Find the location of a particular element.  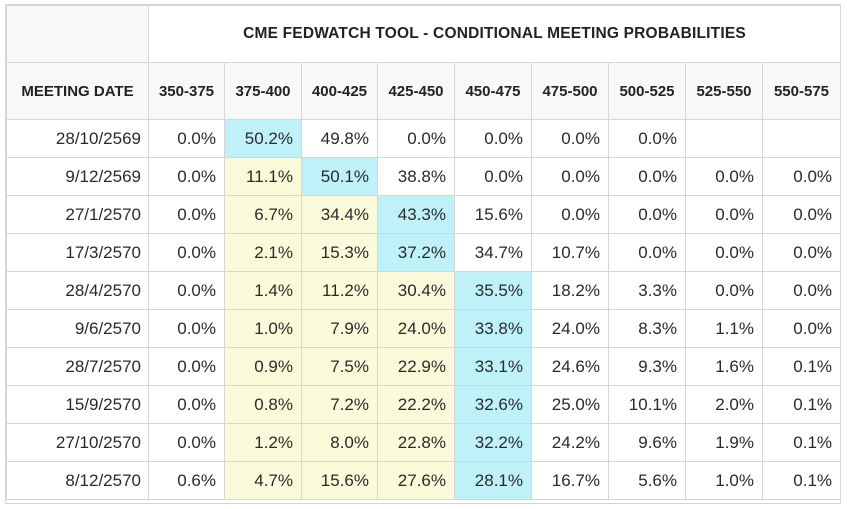

probability-cell: 7.2% is located at coordinates (339, 404).